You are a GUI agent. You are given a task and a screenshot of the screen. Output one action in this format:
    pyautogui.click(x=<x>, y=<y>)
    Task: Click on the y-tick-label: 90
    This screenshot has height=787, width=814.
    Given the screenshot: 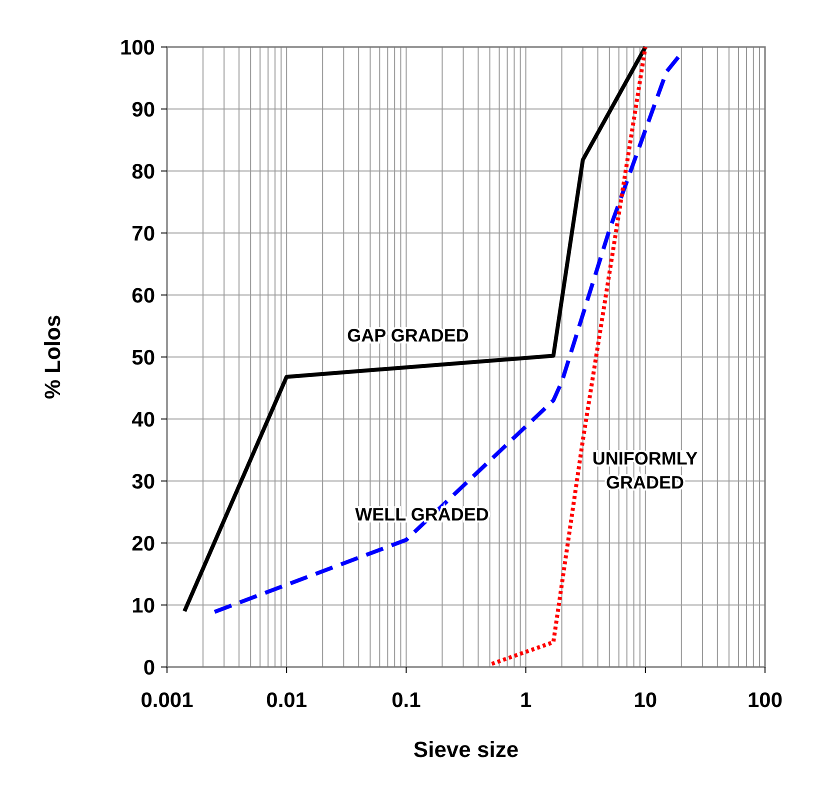 What is the action you would take?
    pyautogui.click(x=143, y=110)
    